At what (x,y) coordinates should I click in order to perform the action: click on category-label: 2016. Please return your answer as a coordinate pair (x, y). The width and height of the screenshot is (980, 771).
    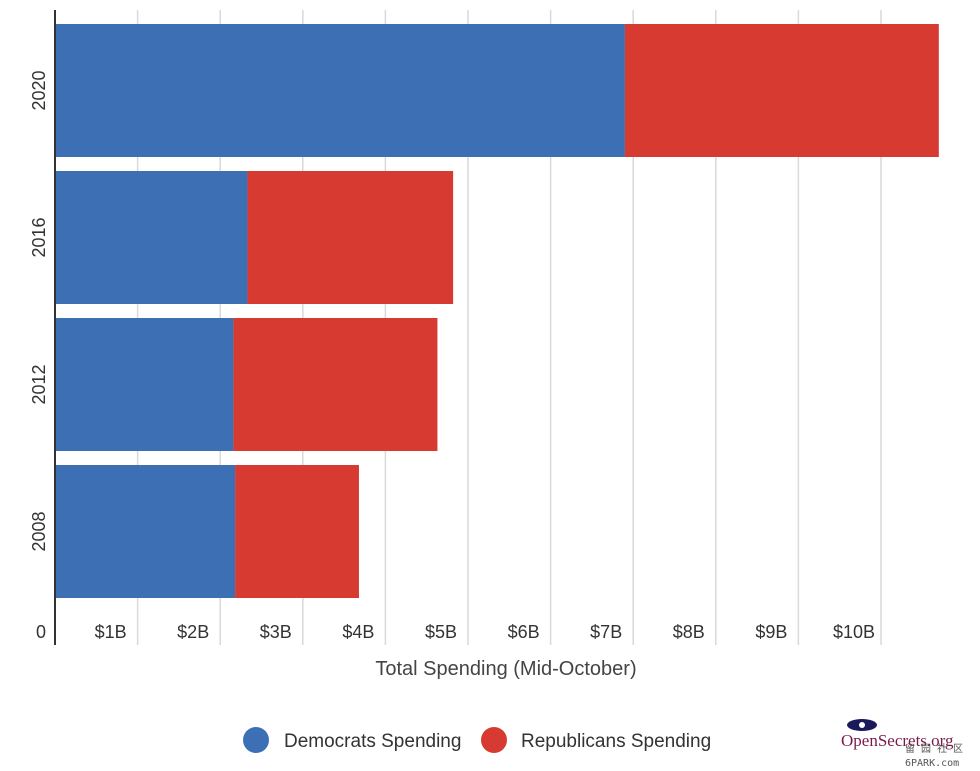
    Looking at the image, I should click on (39, 237).